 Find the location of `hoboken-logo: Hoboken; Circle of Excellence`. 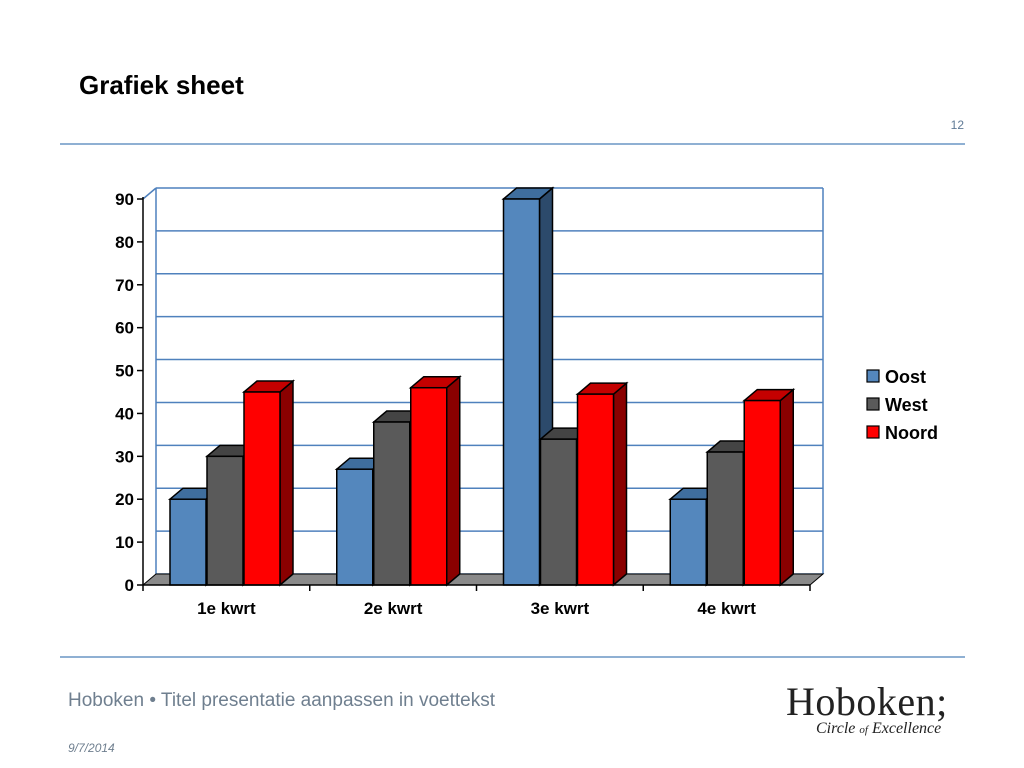

hoboken-logo: Hoboken; Circle of Excellence is located at coordinates (878, 713).